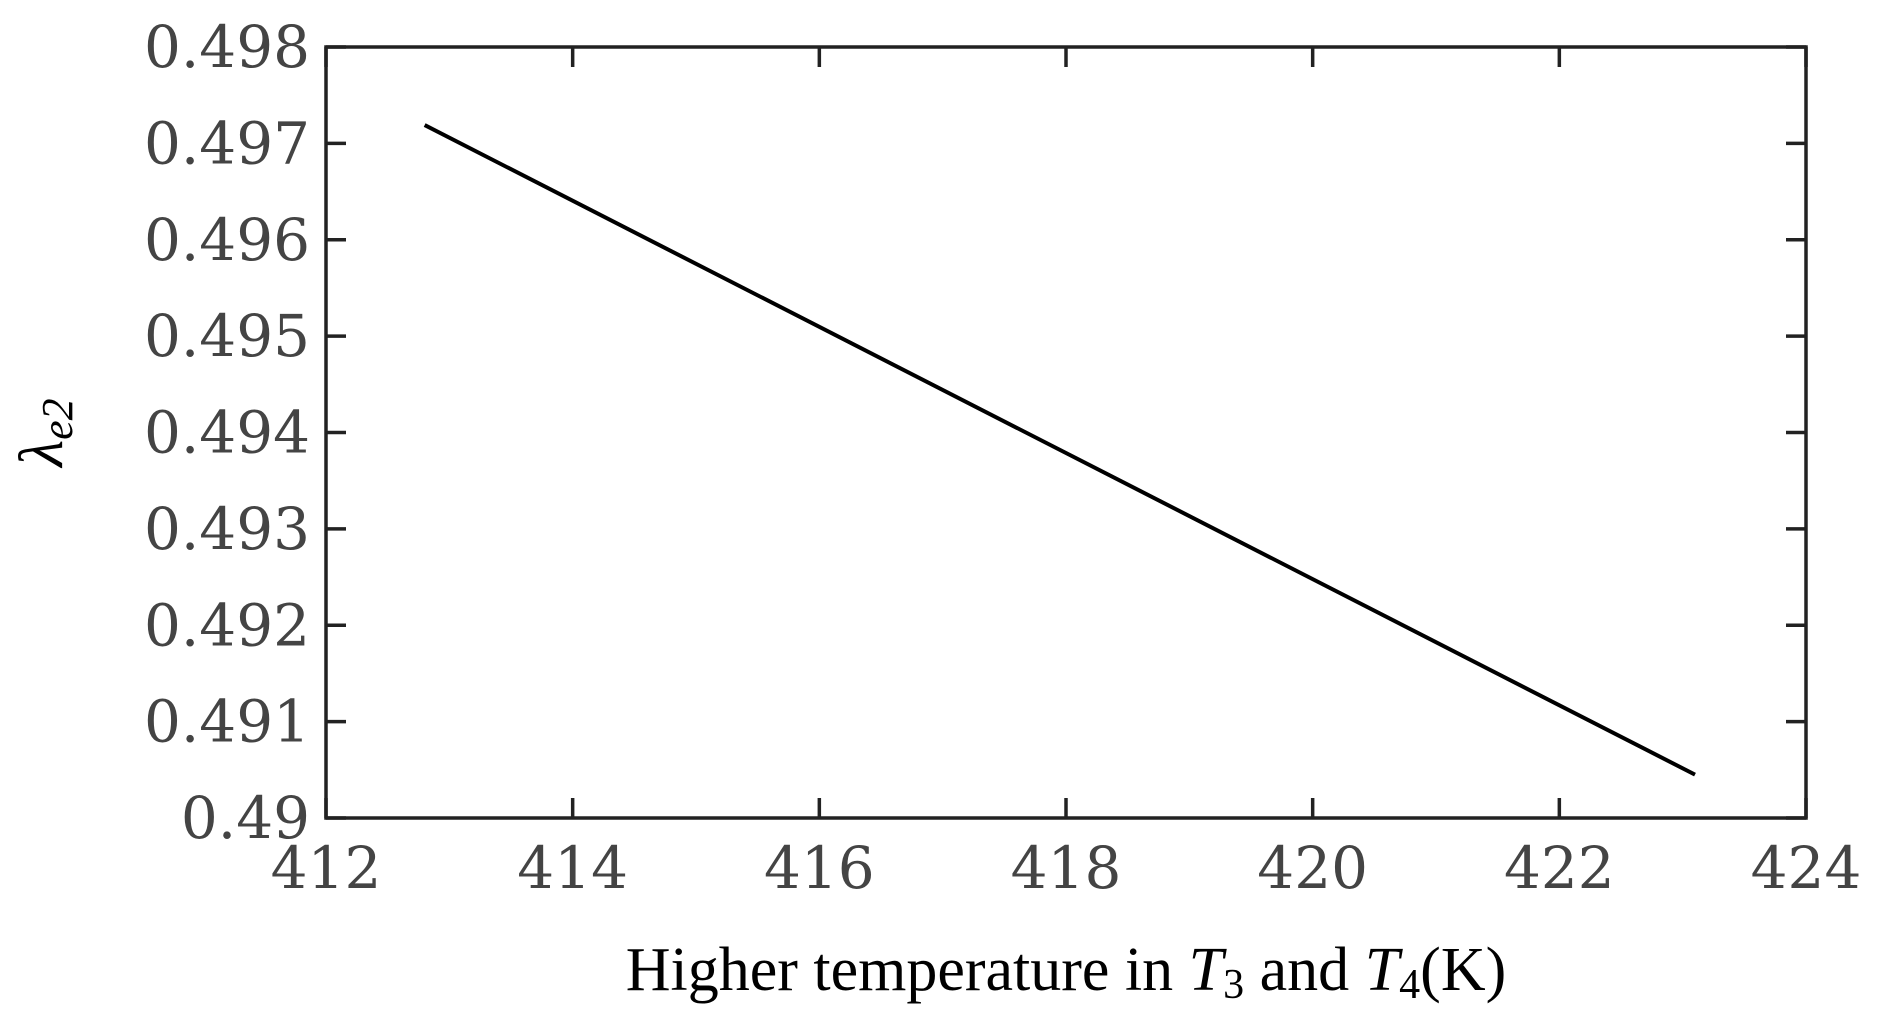  I want to click on y-tick-label: 0.497, so click(227, 143).